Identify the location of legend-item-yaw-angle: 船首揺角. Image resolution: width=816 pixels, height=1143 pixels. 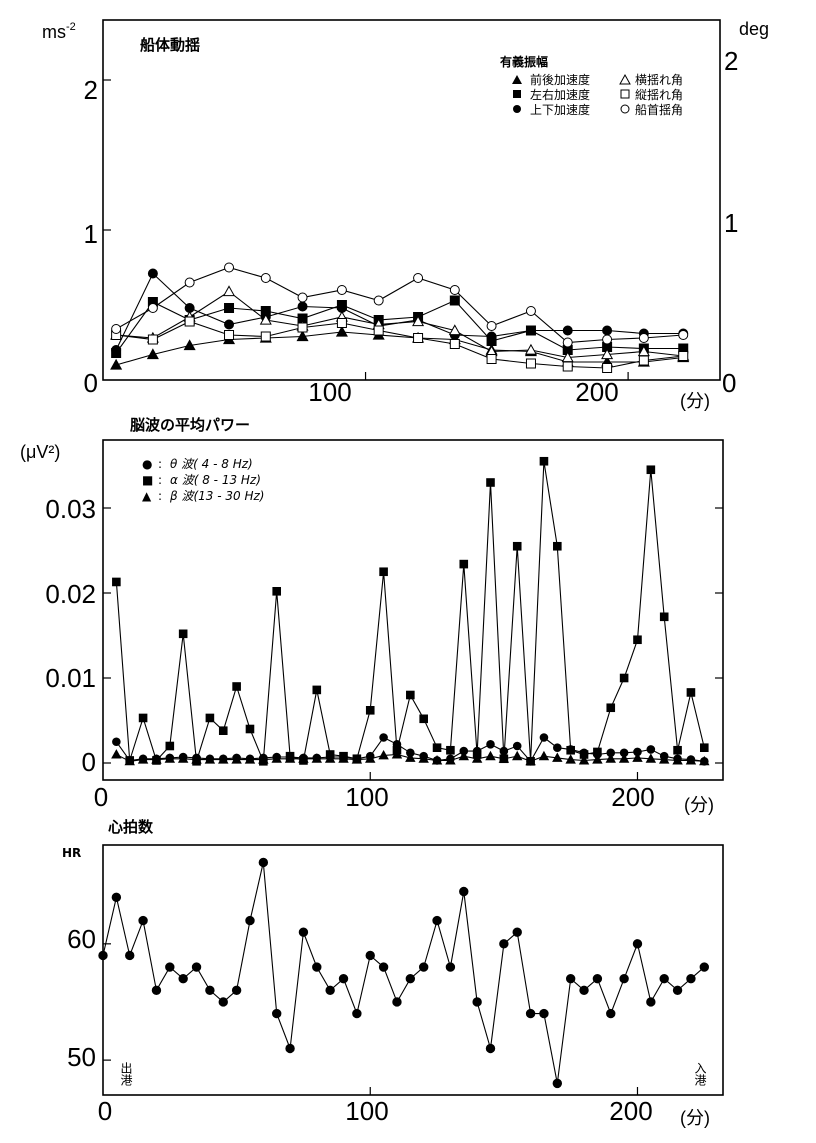
(651, 110).